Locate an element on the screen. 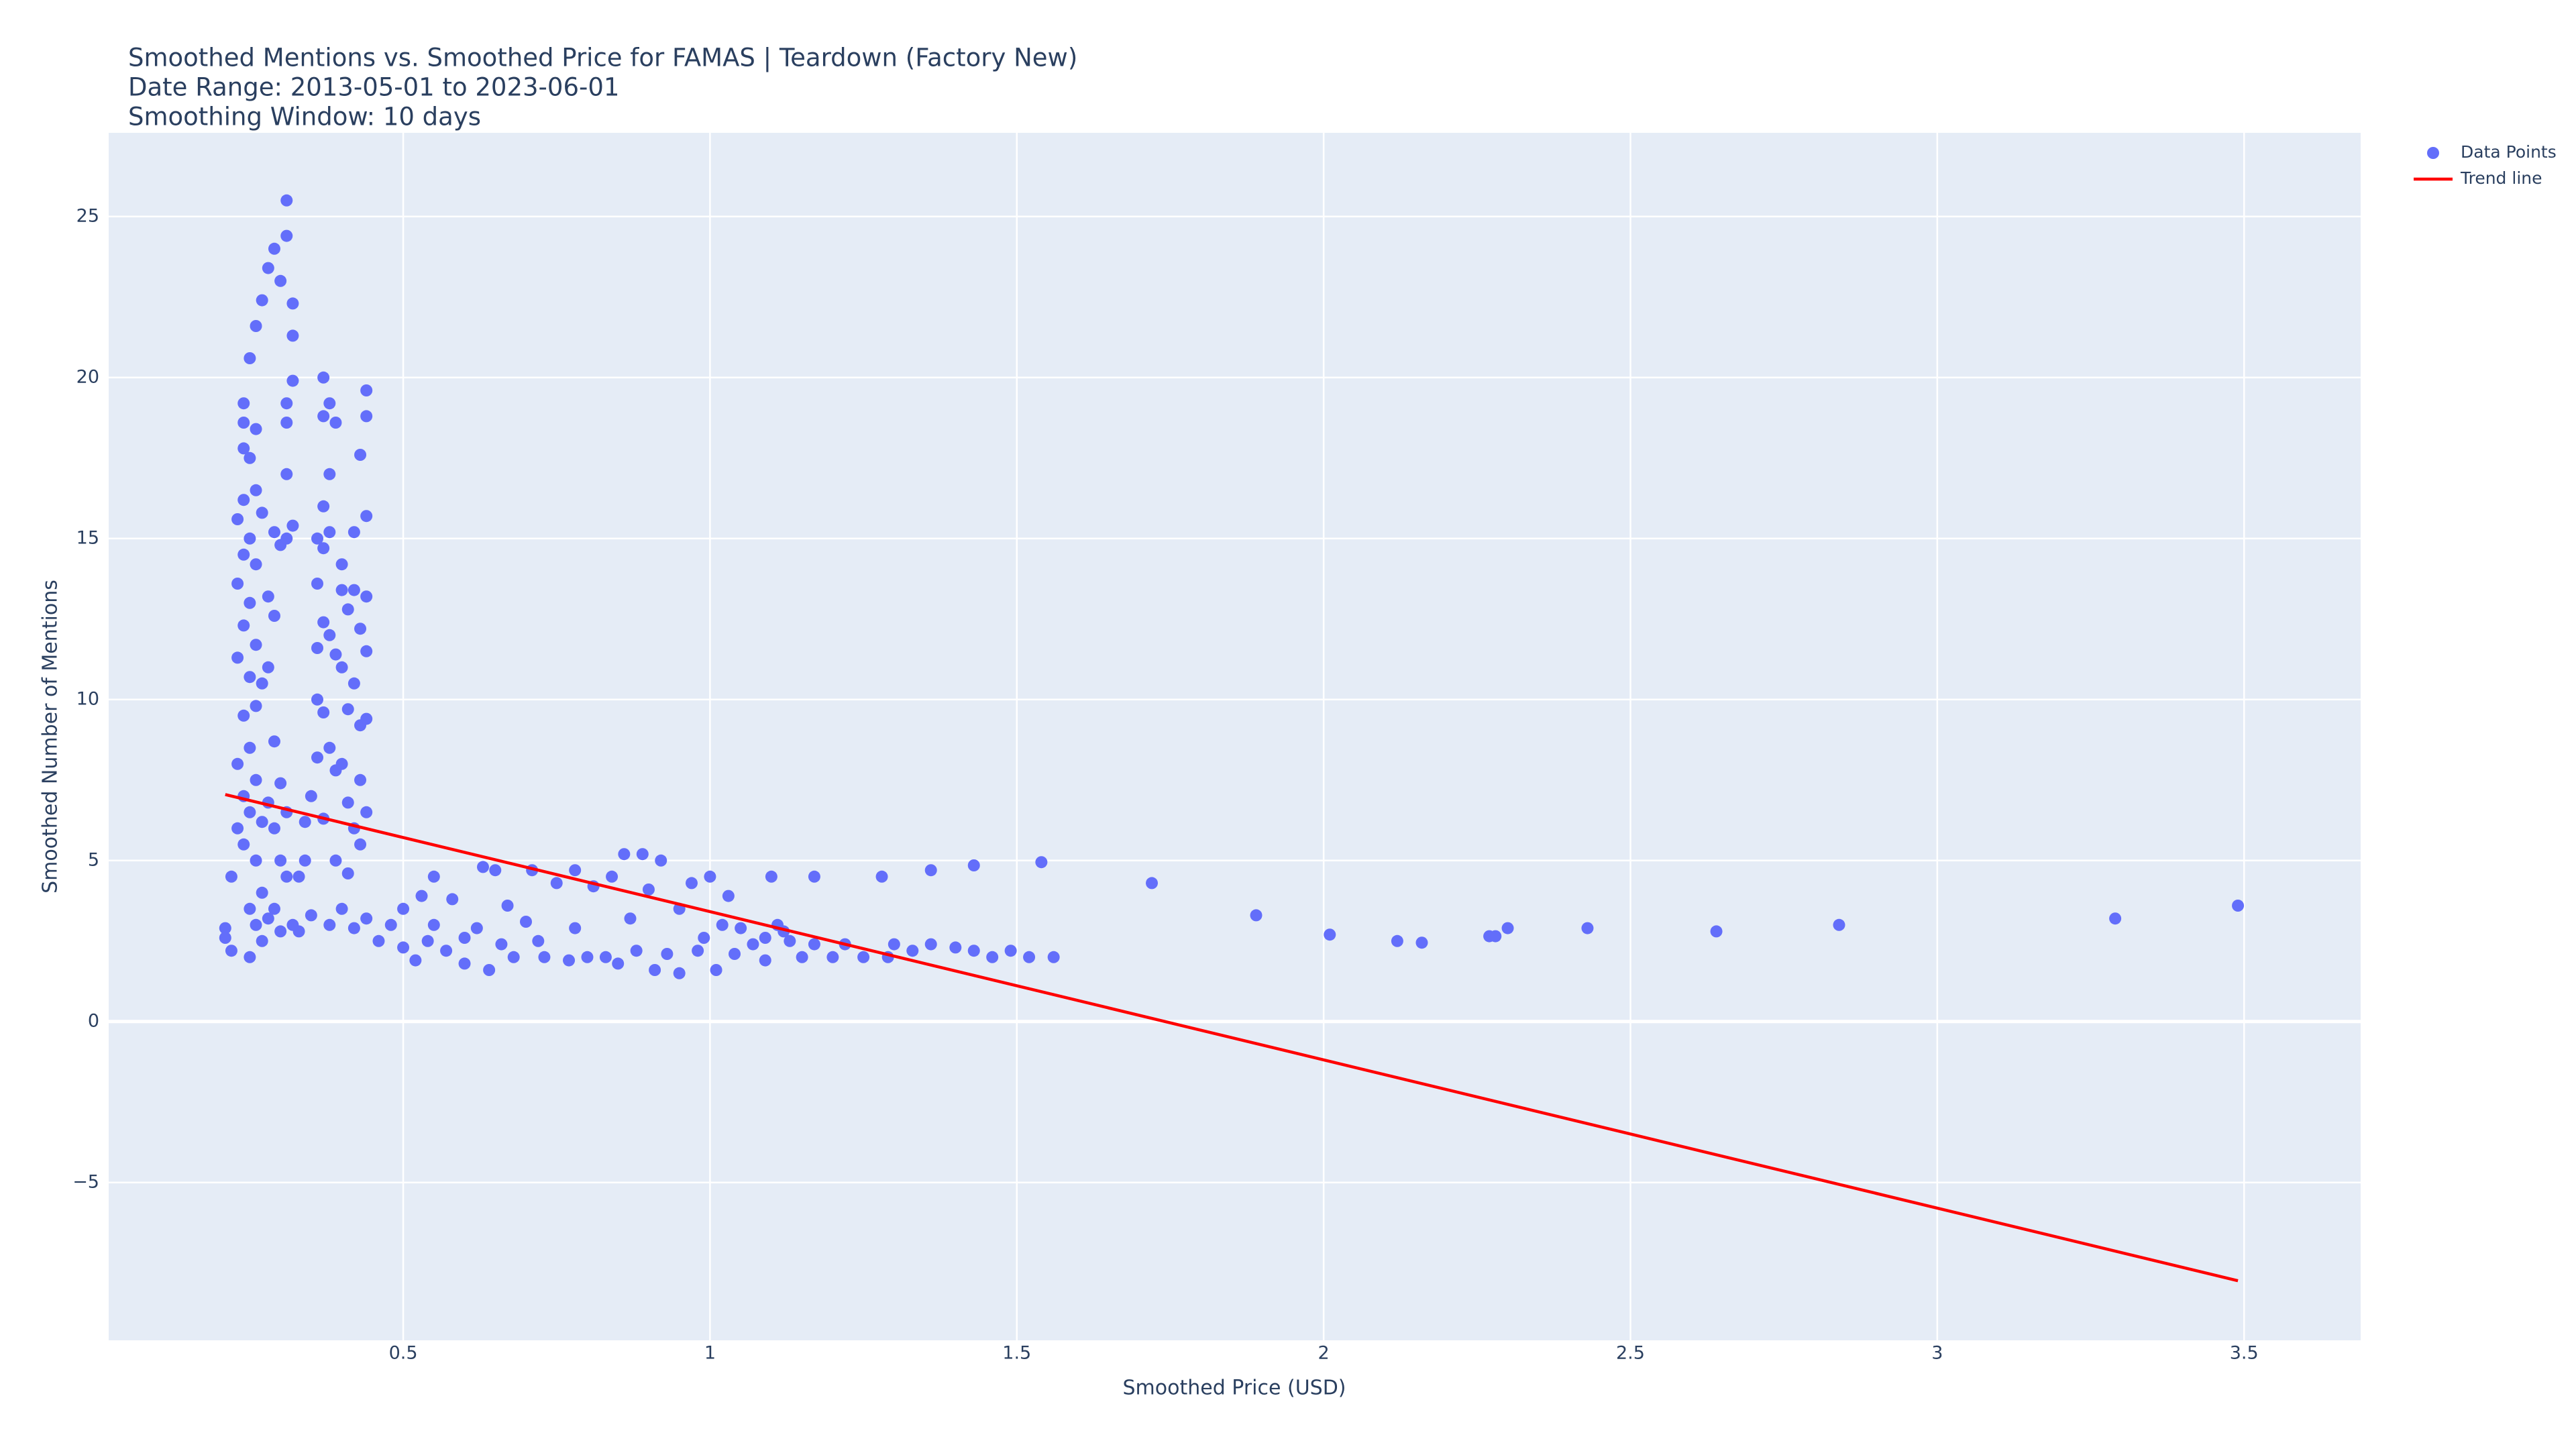  legend-symbol is located at coordinates (2433, 153).